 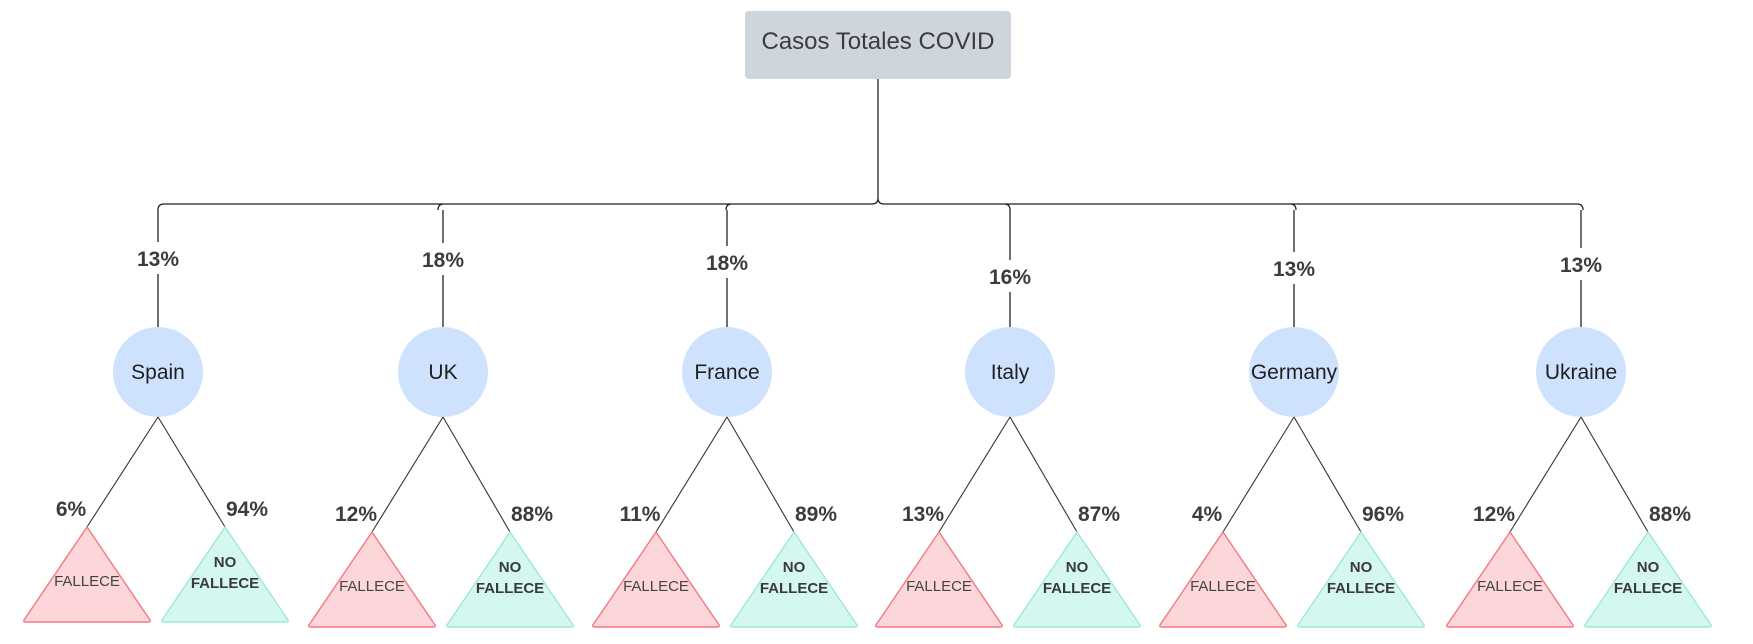 I want to click on country-name: Ukraine, so click(x=1581, y=372).